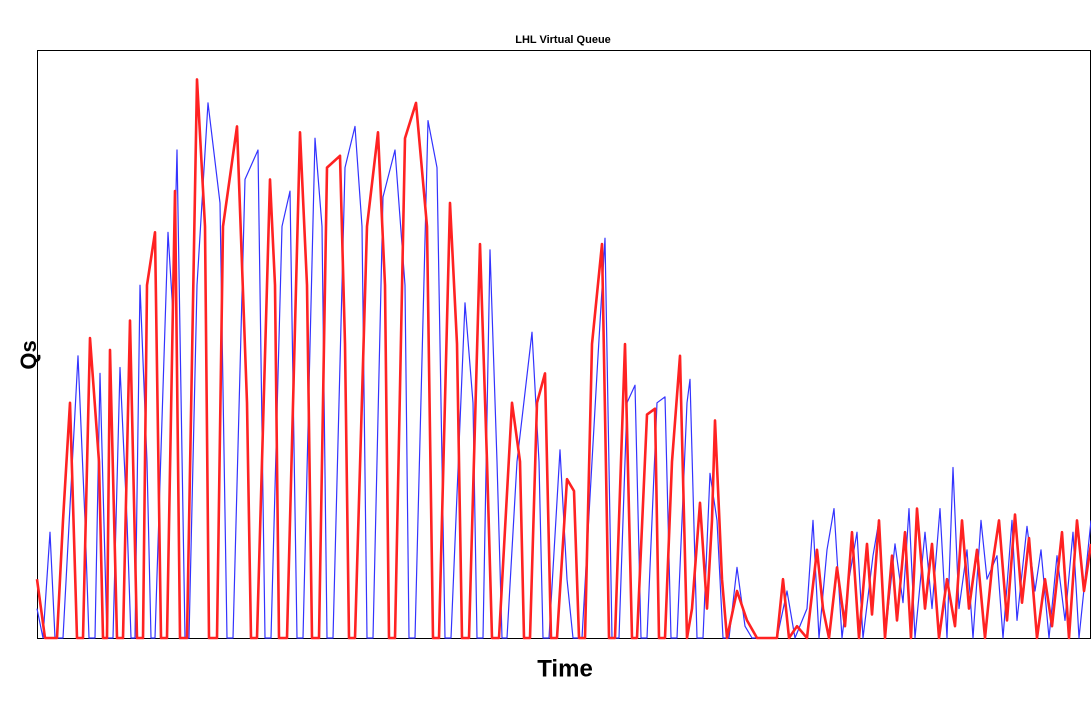 The image size is (1091, 704). What do you see at coordinates (563, 40) in the screenshot?
I see `chart-title: LHL Virtual Queue` at bounding box center [563, 40].